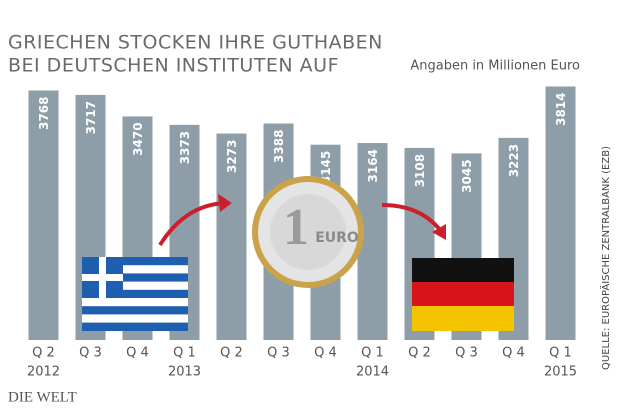 This screenshot has height=412, width=618. Describe the element at coordinates (337, 238) in the screenshot. I see `svg-text: EURO` at that location.